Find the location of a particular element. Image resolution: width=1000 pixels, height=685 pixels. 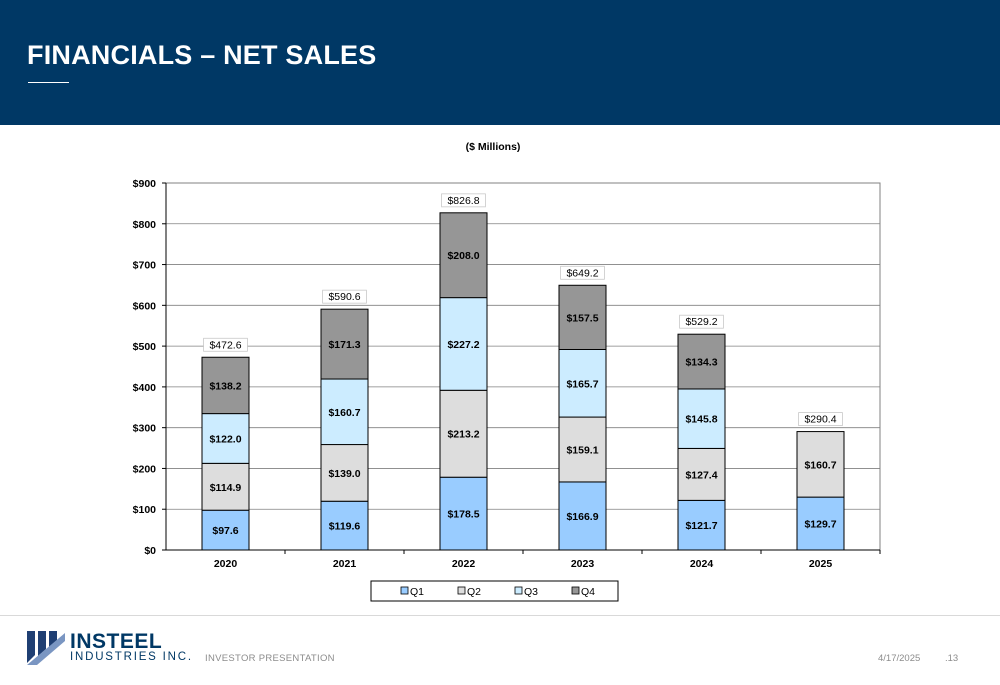

data-label: $159.1 is located at coordinates (582, 451).